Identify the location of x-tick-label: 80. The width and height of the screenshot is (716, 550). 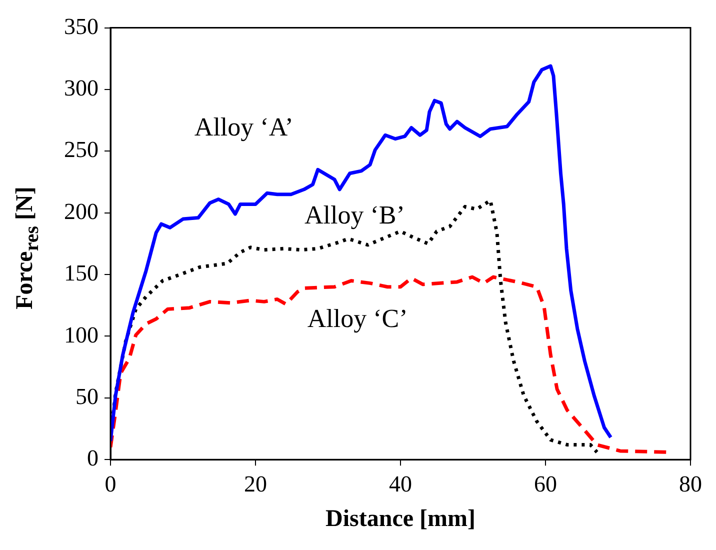
(690, 483).